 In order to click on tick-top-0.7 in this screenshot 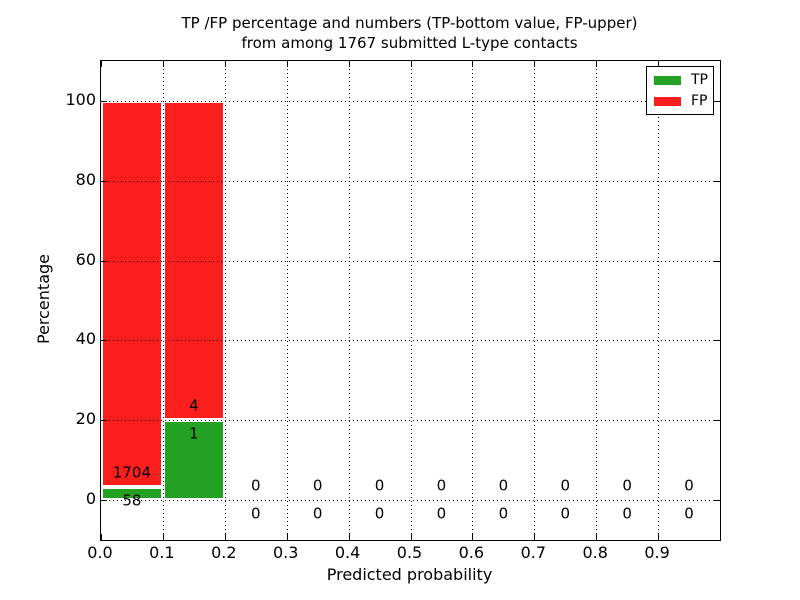, I will do `click(535, 64)`.